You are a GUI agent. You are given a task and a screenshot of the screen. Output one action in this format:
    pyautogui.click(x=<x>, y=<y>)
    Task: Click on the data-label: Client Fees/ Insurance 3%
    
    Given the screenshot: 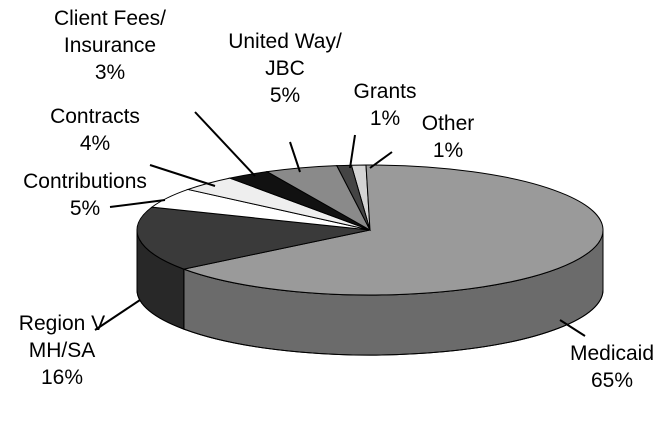 What is the action you would take?
    pyautogui.click(x=110, y=45)
    